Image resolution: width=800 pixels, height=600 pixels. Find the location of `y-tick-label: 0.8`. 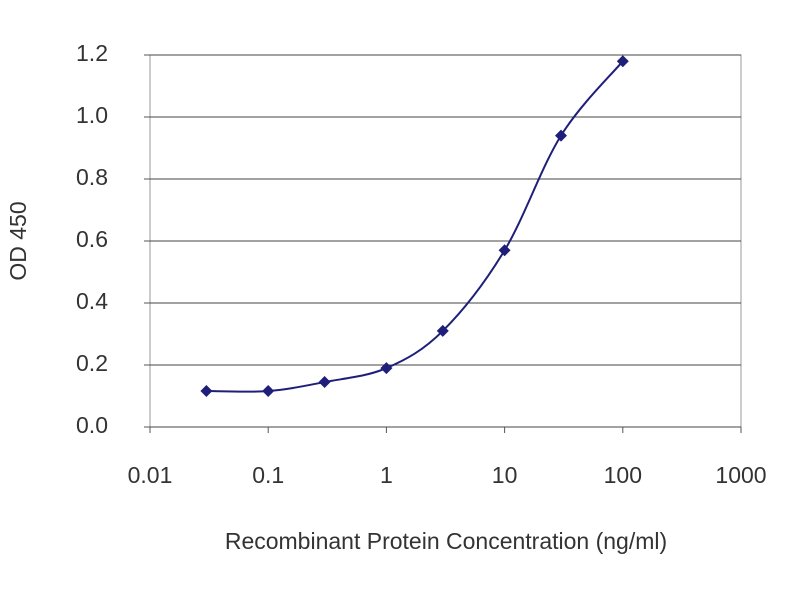

y-tick-label: 0.8 is located at coordinates (92, 177).